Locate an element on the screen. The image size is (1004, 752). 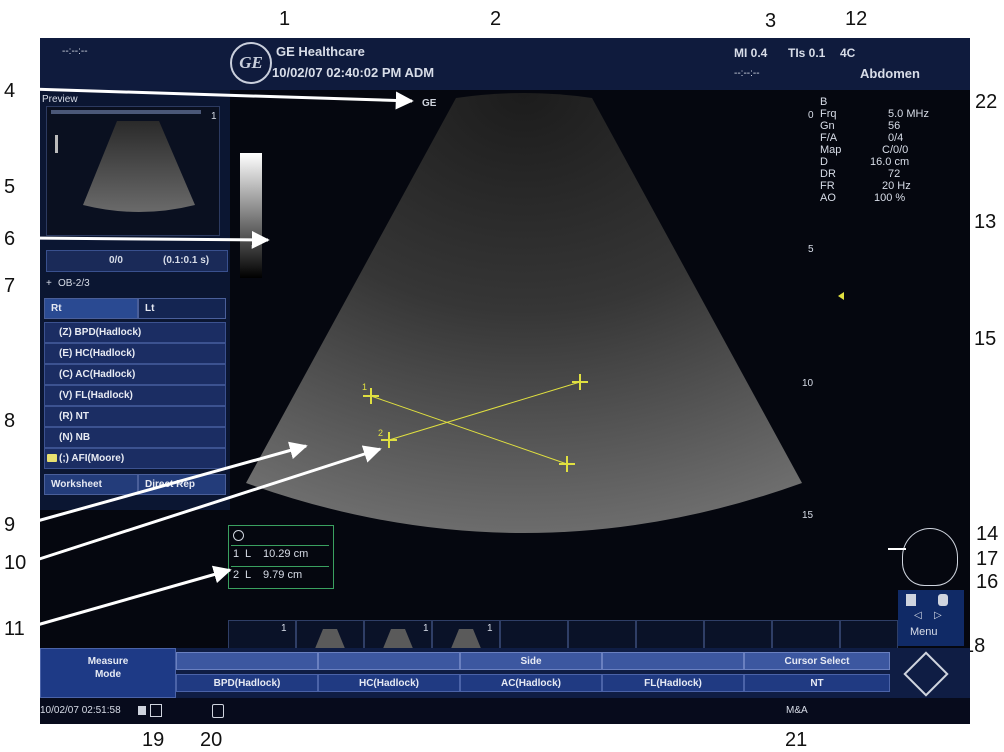
menu-next-icon: ▷ is located at coordinates (938, 615).